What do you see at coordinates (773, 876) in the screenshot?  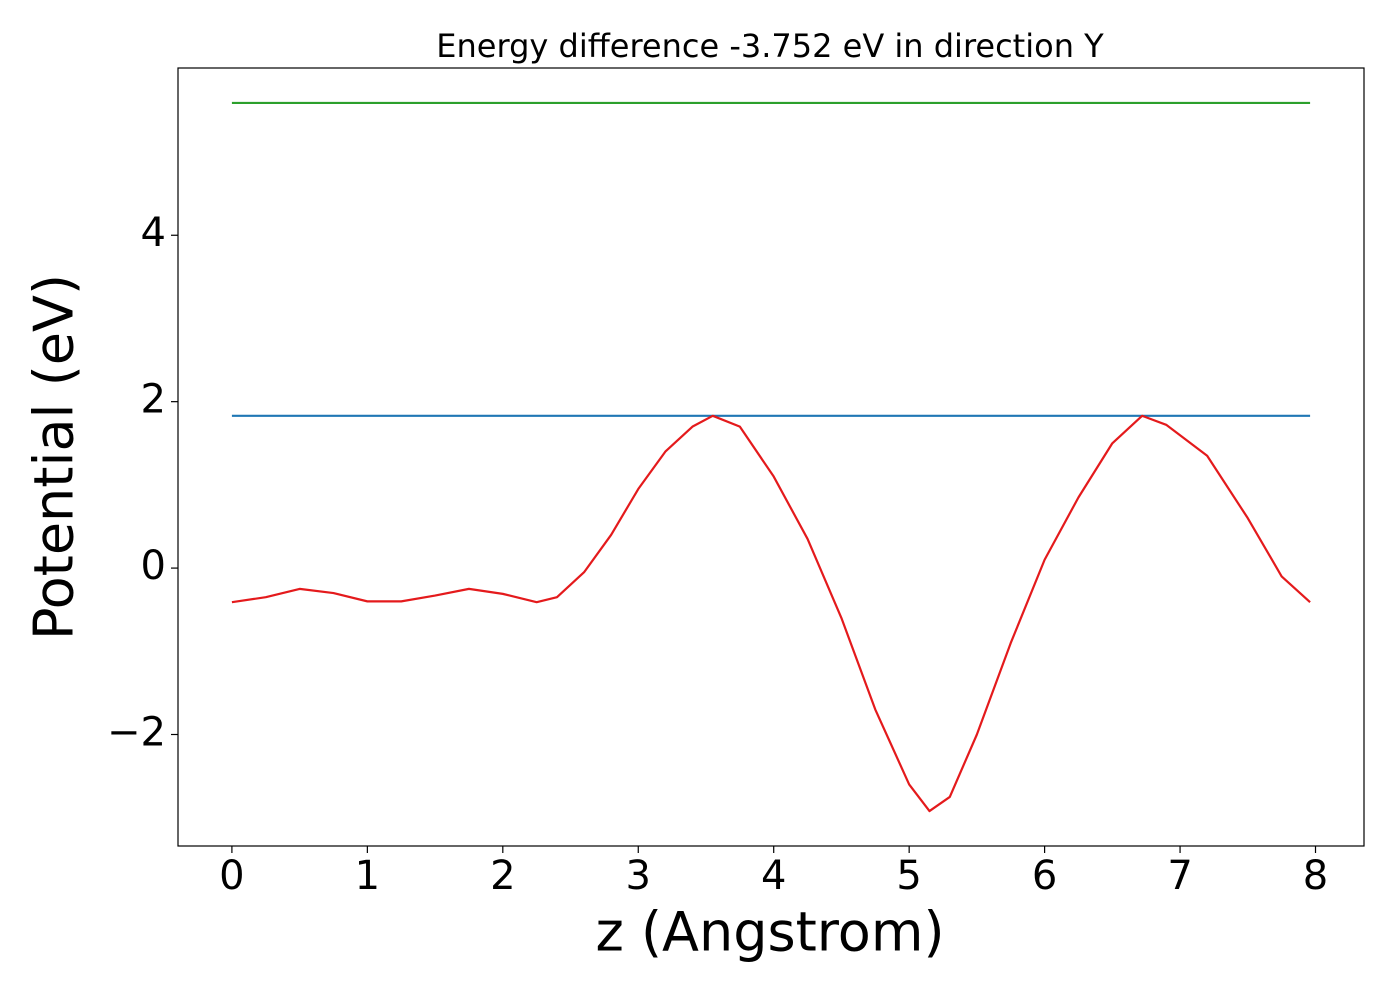 I see `x-tick-label: 4` at bounding box center [773, 876].